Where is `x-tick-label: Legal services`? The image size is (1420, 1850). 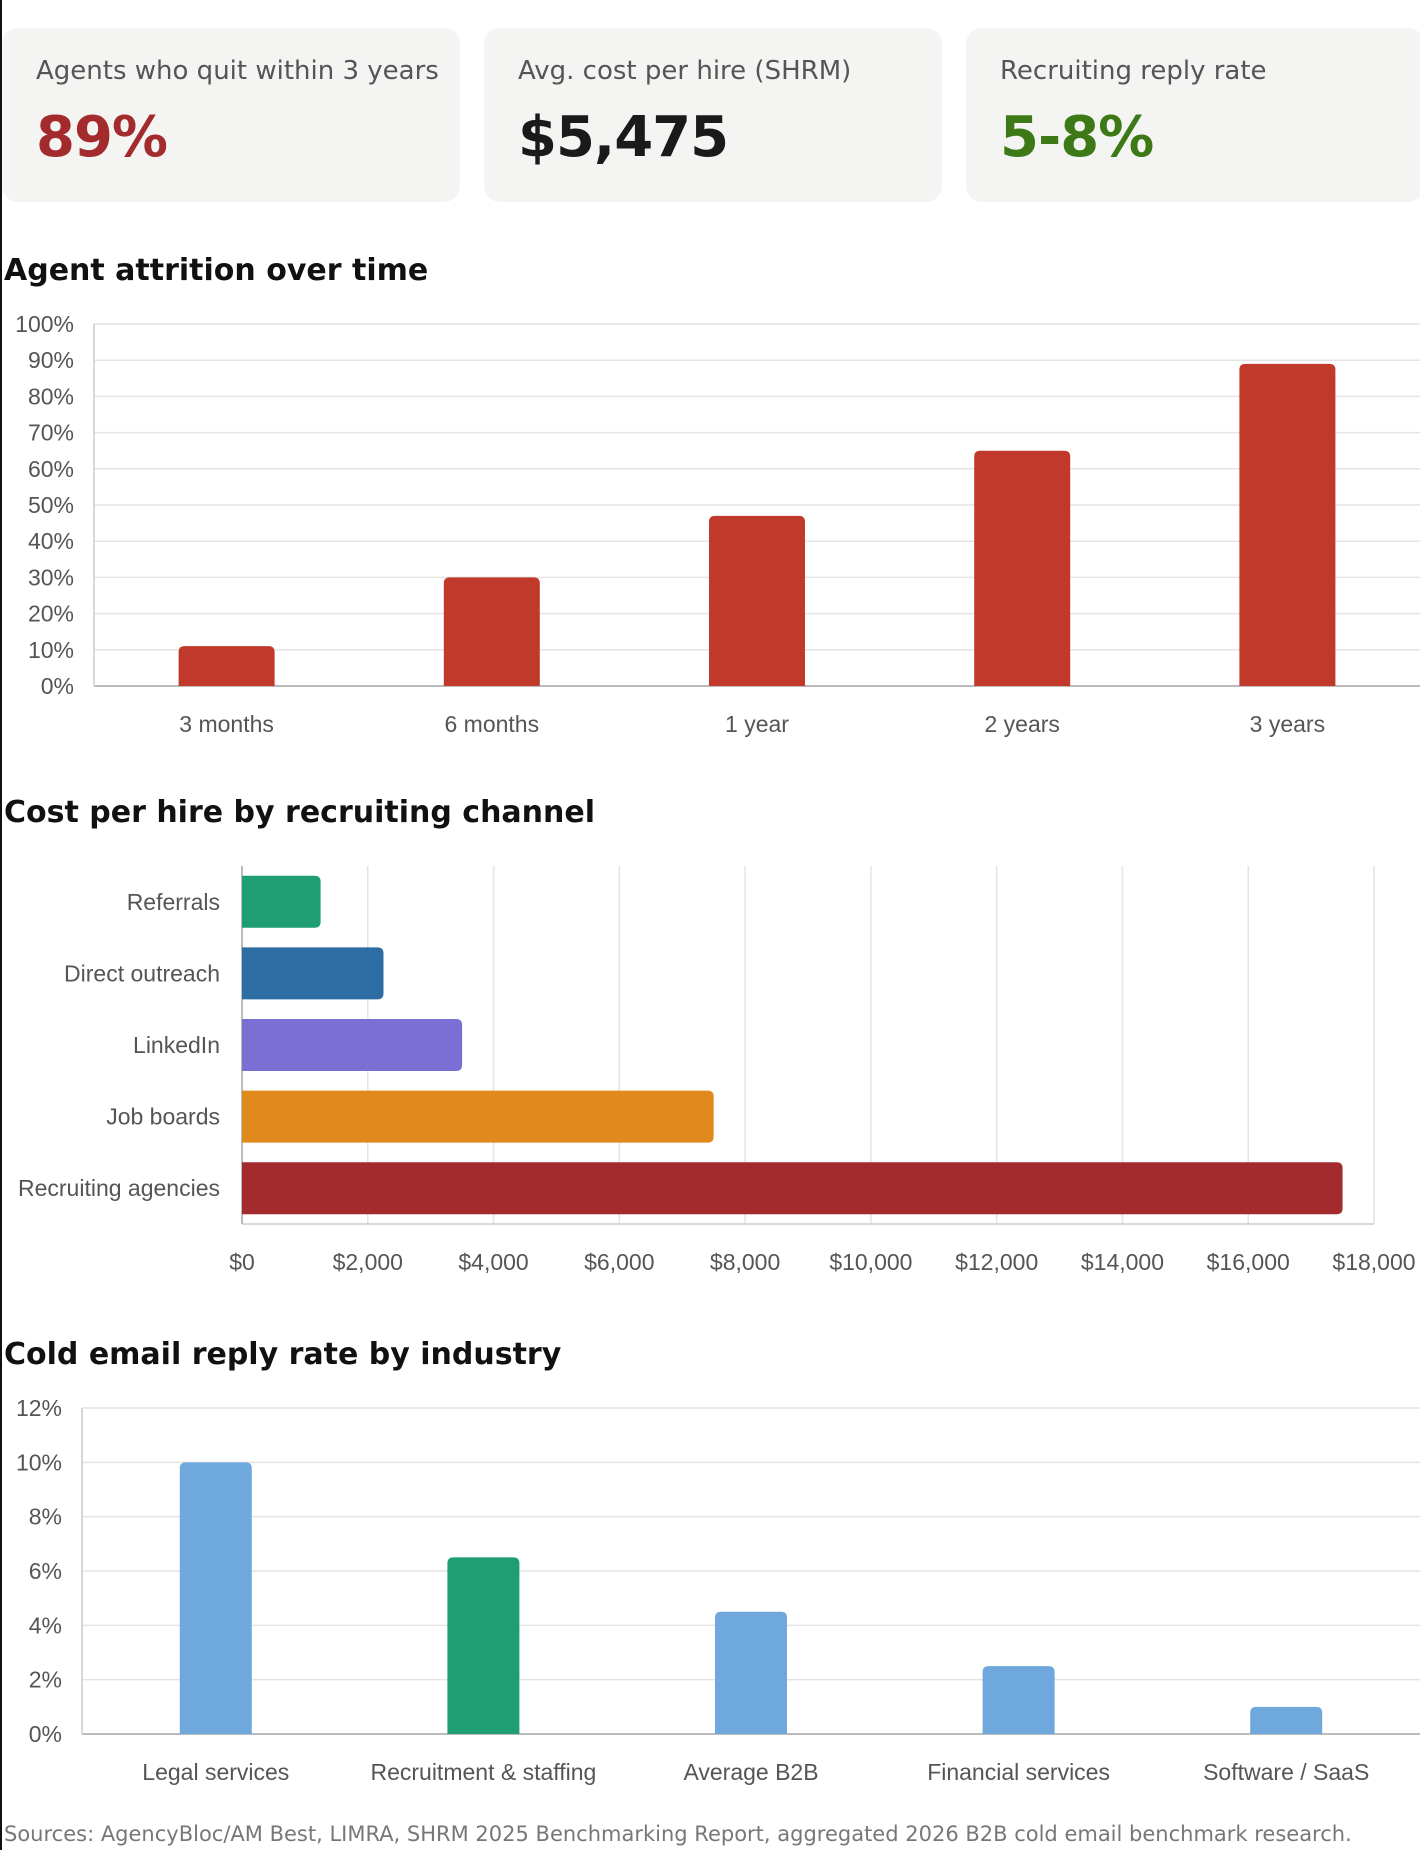
x-tick-label: Legal services is located at coordinates (215, 1772).